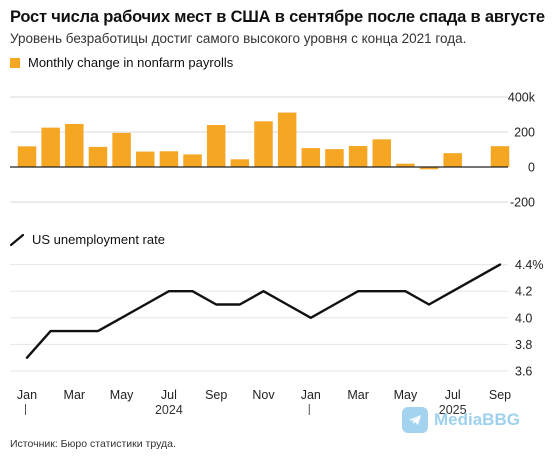 The height and width of the screenshot is (460, 554). I want to click on unemployment-legend: US unemployment rate, so click(87, 239).